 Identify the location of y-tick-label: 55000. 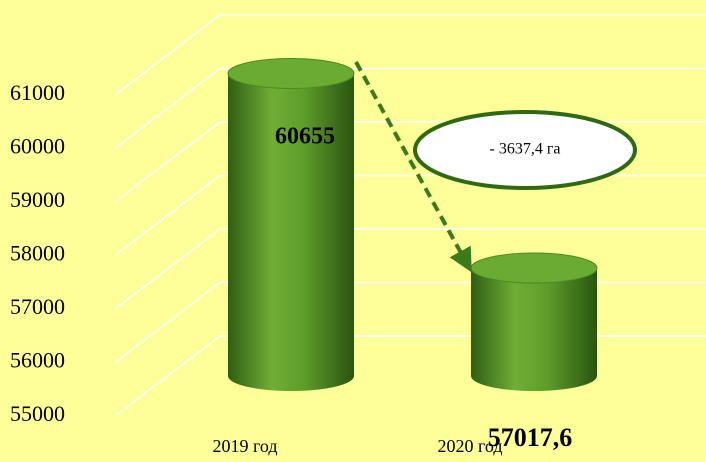
(37, 413).